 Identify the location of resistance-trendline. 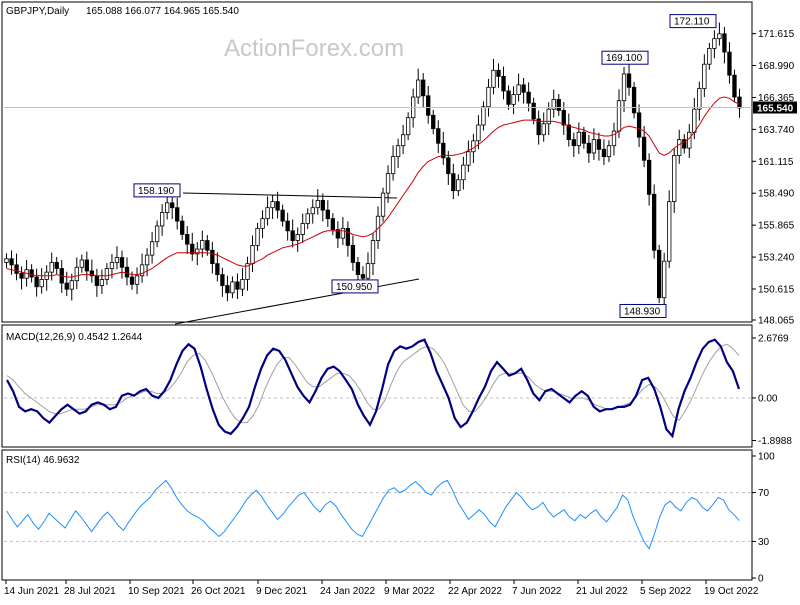
(290, 195).